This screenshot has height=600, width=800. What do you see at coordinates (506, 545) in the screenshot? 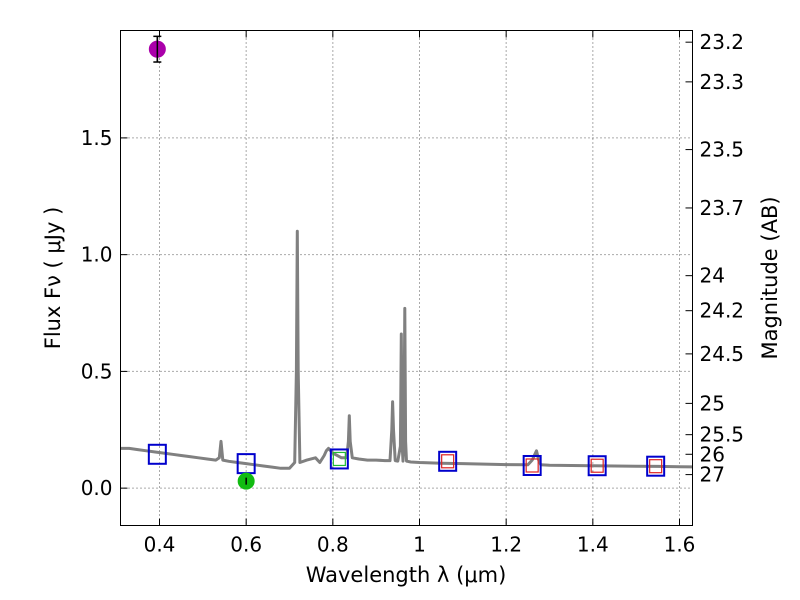
I see `x-tick-label: 1.2` at bounding box center [506, 545].